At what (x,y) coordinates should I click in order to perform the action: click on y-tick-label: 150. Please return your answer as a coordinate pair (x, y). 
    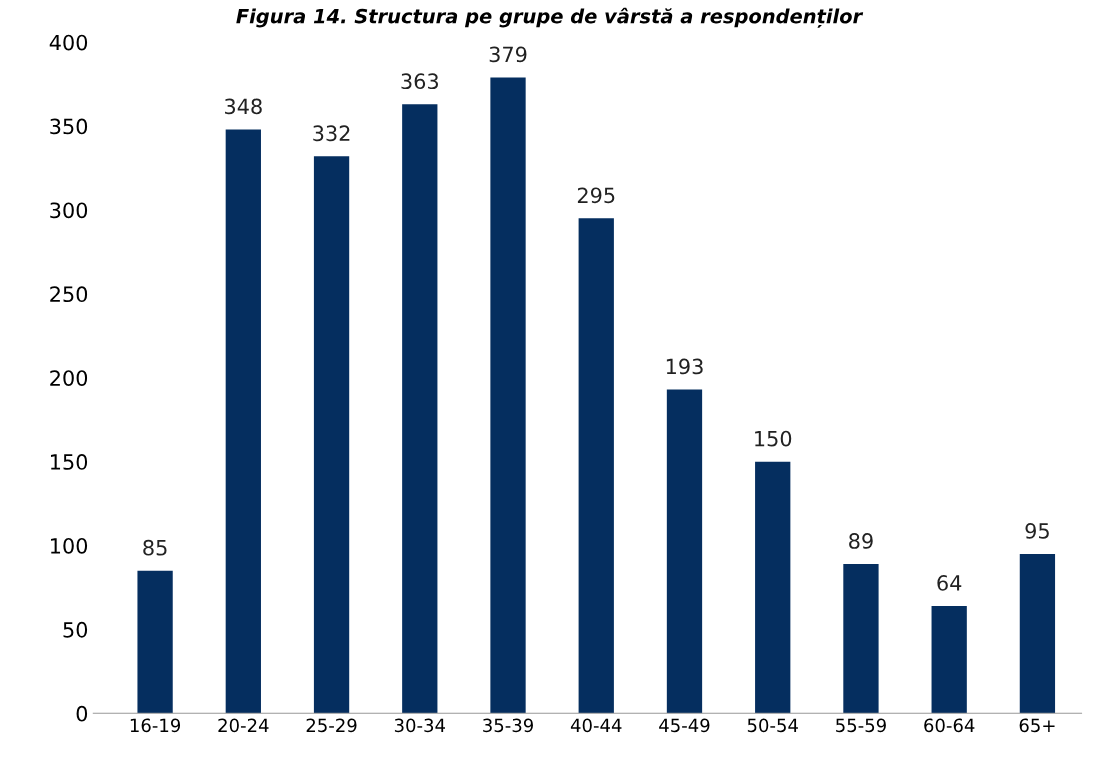
    Looking at the image, I should click on (69, 462).